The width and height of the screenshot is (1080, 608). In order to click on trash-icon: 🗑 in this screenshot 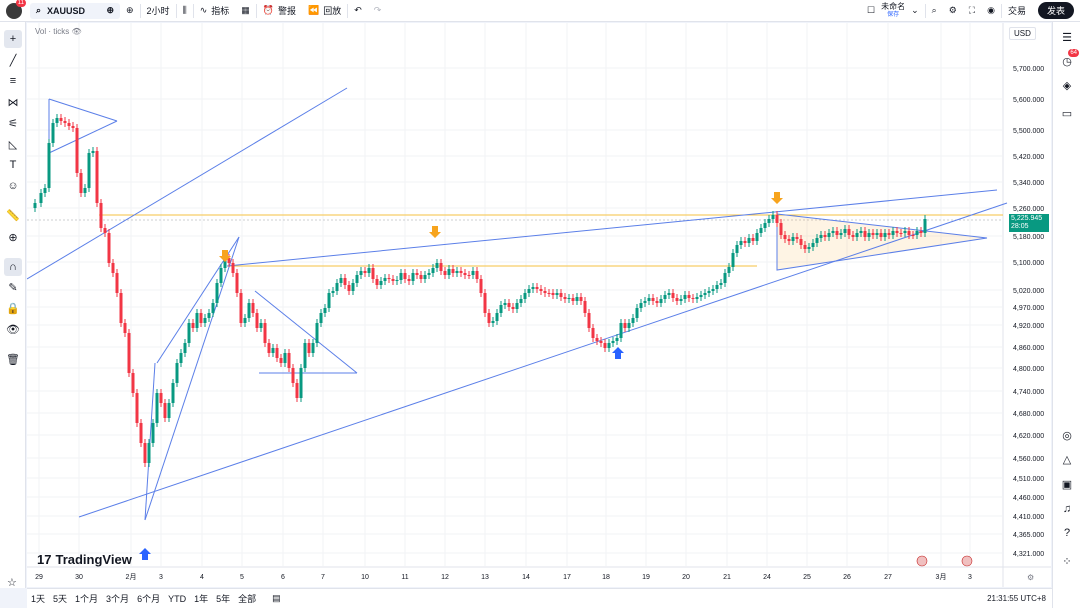, I will do `click(13, 359)`.